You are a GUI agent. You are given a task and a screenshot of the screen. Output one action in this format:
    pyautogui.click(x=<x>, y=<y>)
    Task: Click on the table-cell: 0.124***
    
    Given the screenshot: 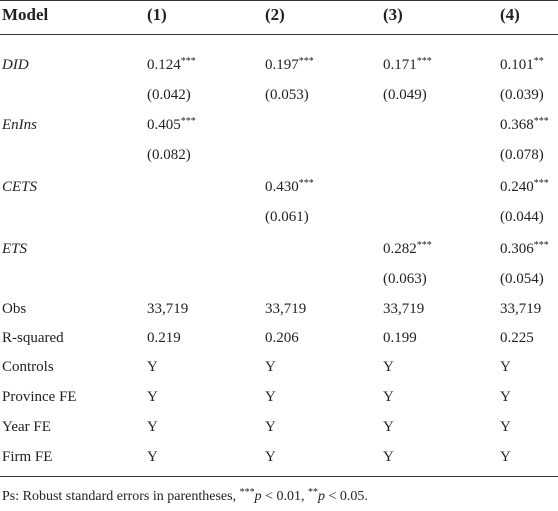 What is the action you would take?
    pyautogui.click(x=171, y=65)
    